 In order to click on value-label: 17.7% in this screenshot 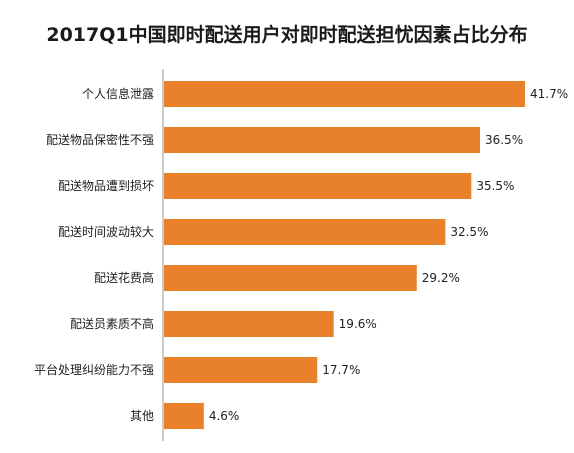, I will do `click(341, 370)`.